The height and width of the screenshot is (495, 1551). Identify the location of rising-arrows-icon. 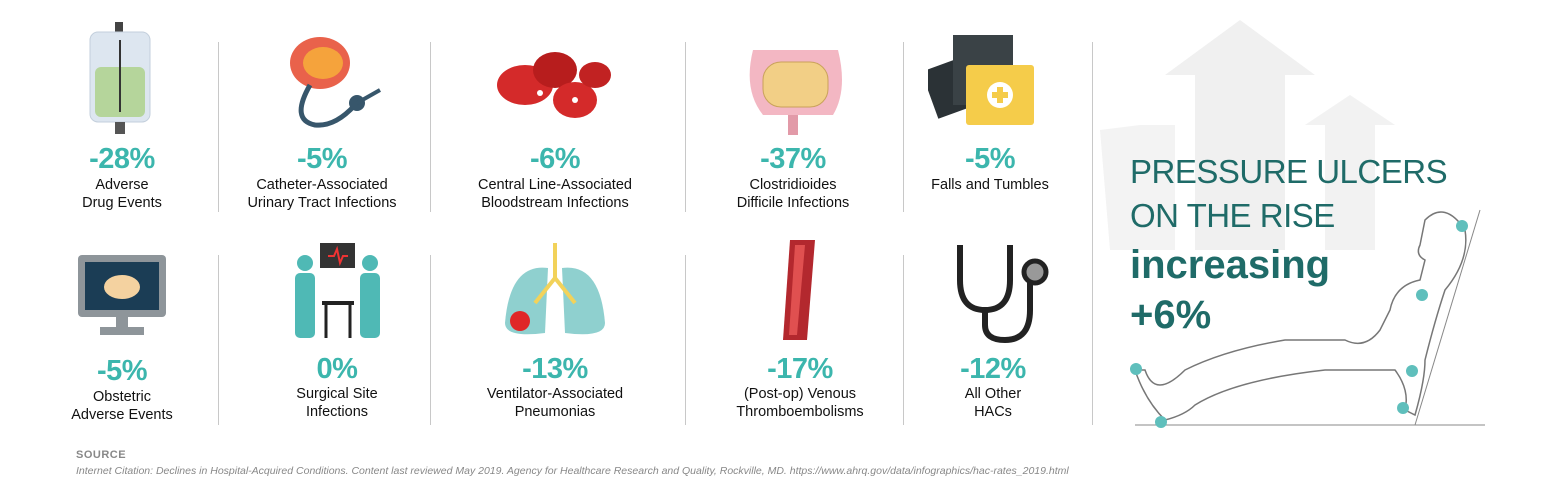
(1247, 135).